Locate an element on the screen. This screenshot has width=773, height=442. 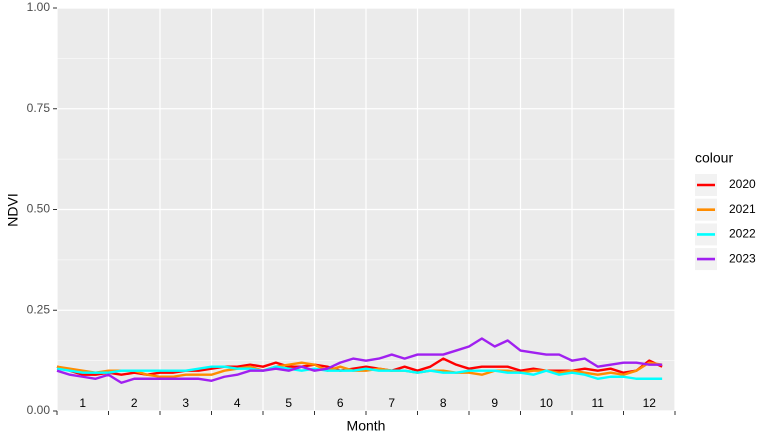
y-tick-label: 1.00 is located at coordinates (39, 7).